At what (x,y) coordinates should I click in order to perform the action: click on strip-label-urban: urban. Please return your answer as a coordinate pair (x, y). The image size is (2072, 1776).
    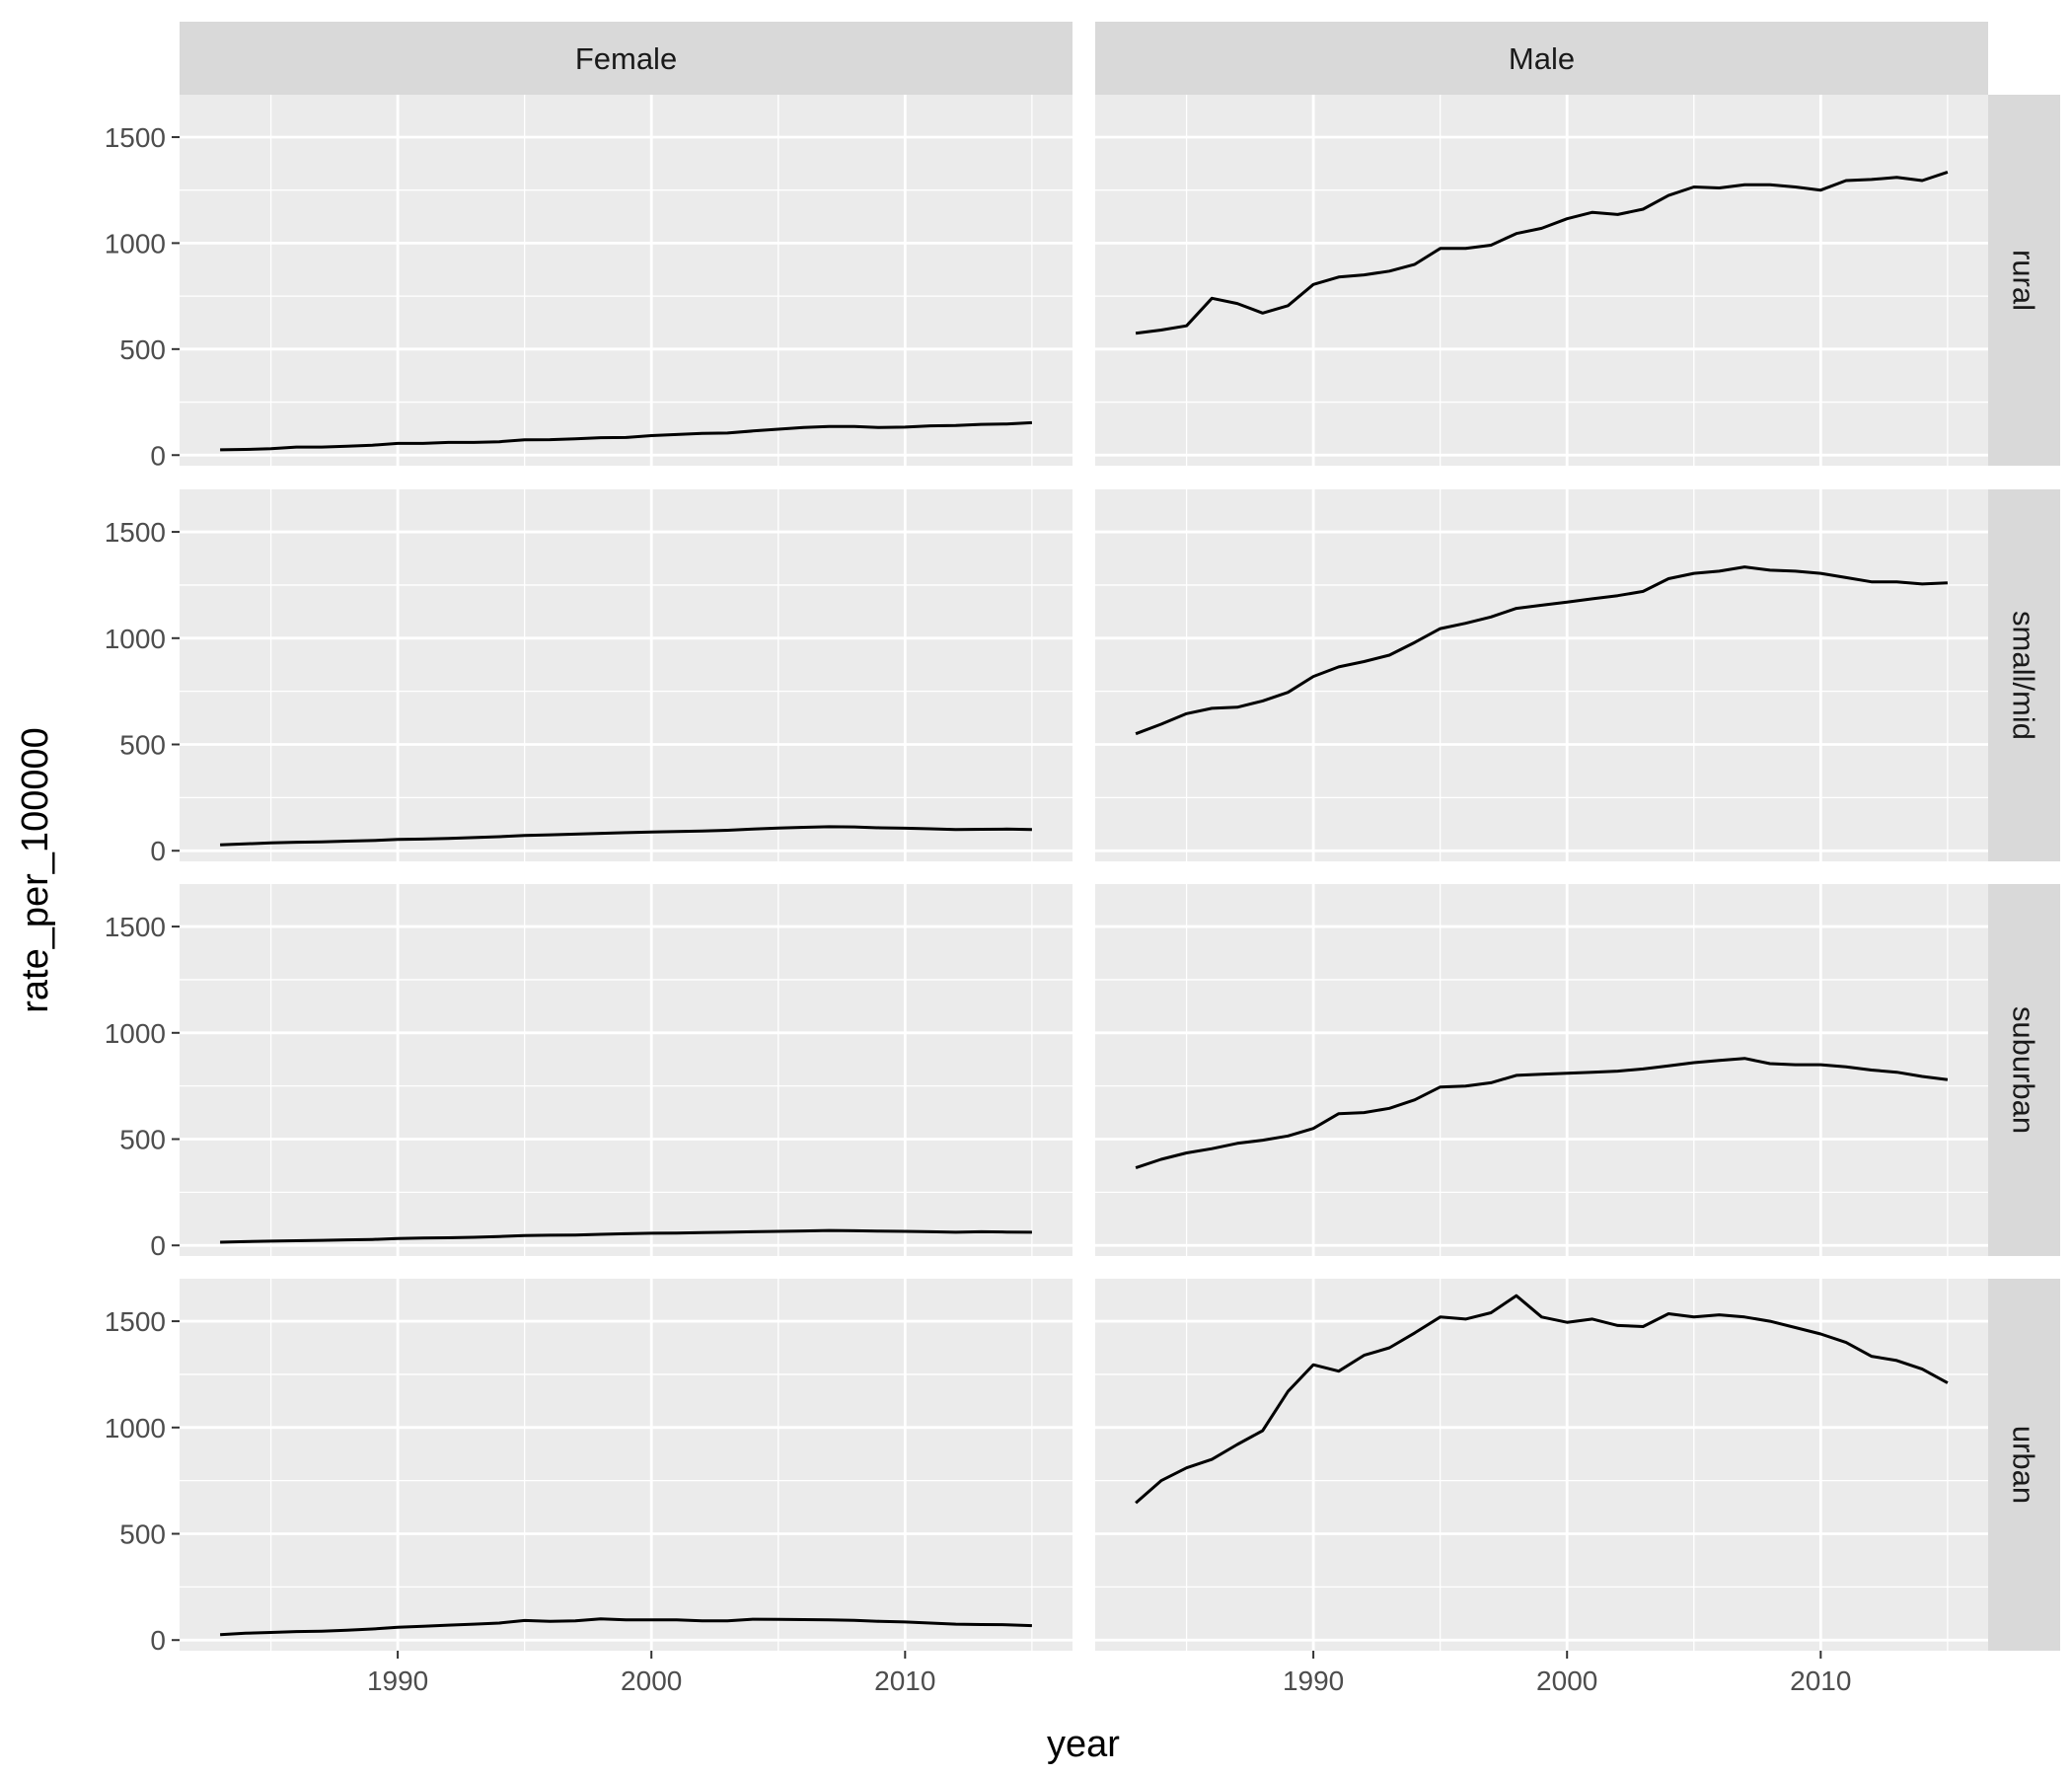
    Looking at the image, I should click on (2024, 1465).